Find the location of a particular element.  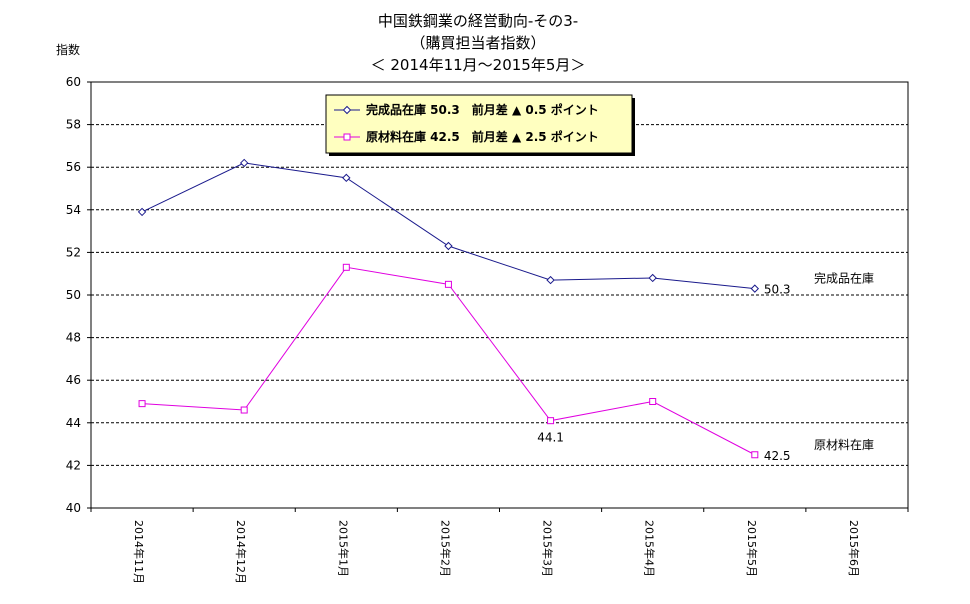

legend-item: 完成品在庫 50.3 前月差 ▲ 0.5 ポイント is located at coordinates (466, 109).